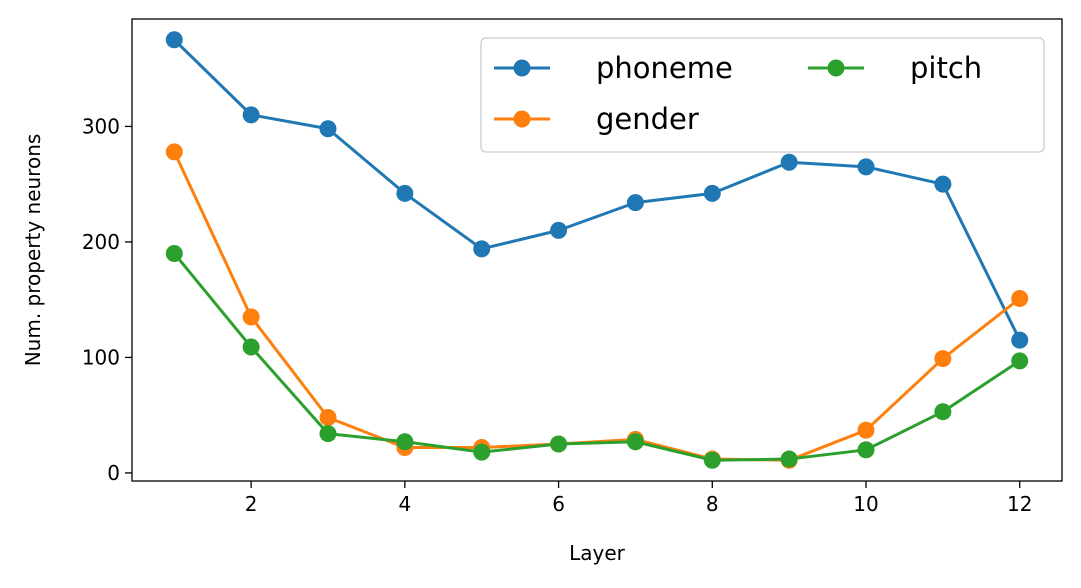  I want to click on x-tick-label: 8, so click(712, 504).